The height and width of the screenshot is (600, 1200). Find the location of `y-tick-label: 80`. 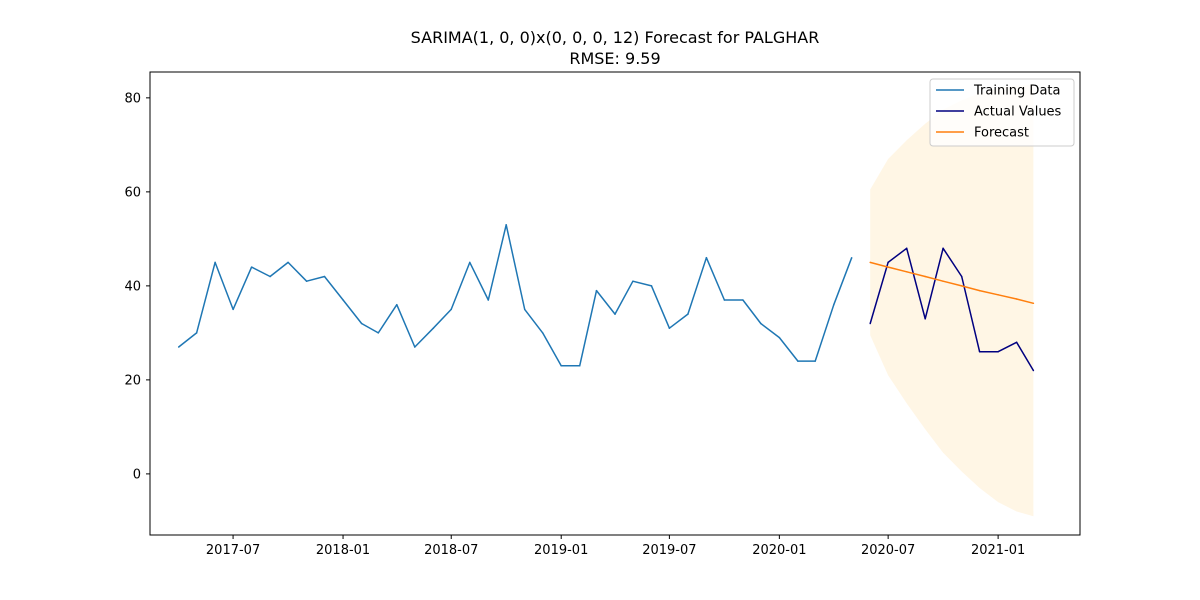

y-tick-label: 80 is located at coordinates (132, 98).